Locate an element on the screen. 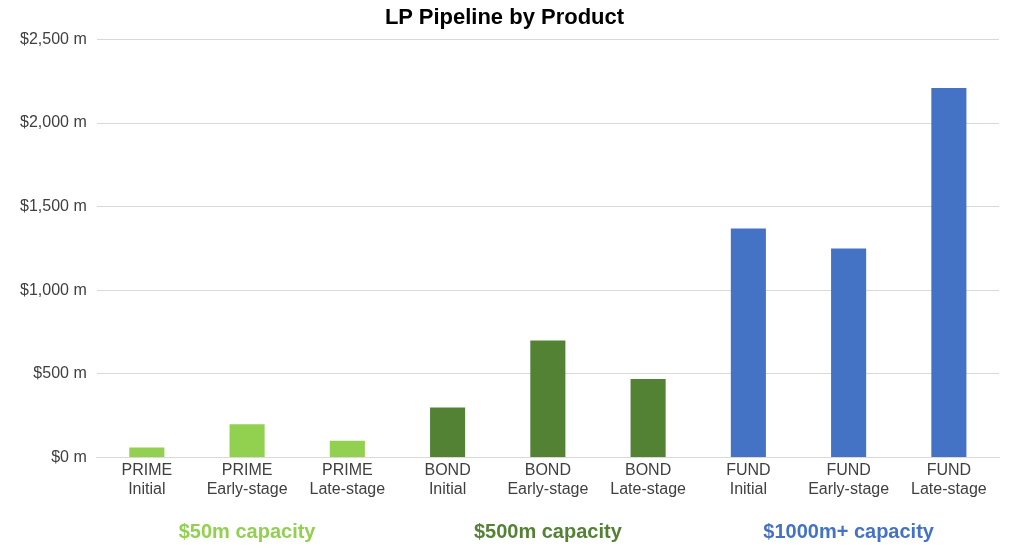 This screenshot has height=557, width=1009. text: $50m capacity is located at coordinates (247, 530).